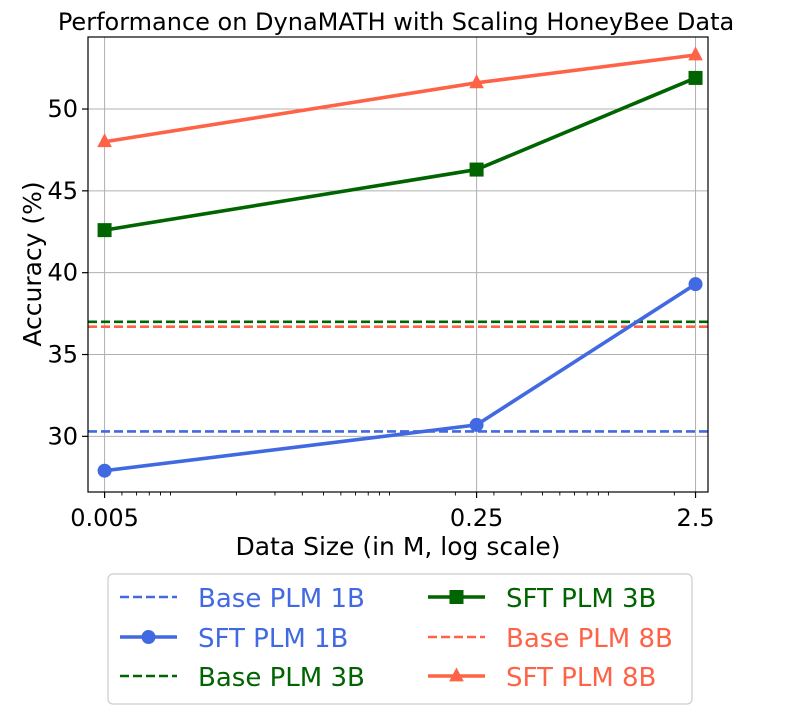  Describe the element at coordinates (104, 518) in the screenshot. I see `x-tick-label: 0.005` at that location.